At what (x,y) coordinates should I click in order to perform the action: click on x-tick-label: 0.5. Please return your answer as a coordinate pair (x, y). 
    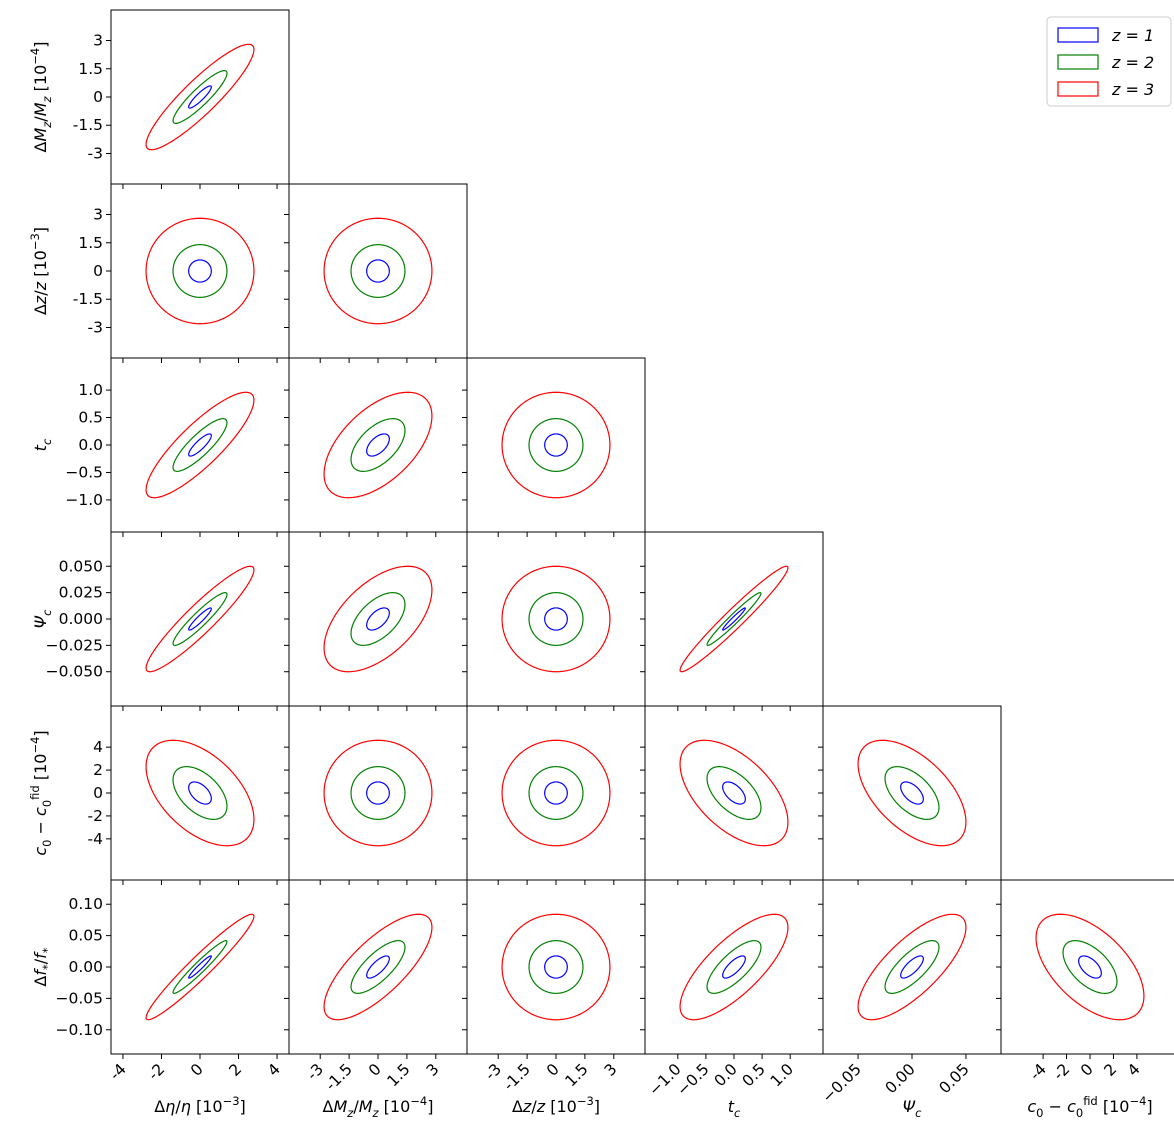
    Looking at the image, I should click on (754, 1075).